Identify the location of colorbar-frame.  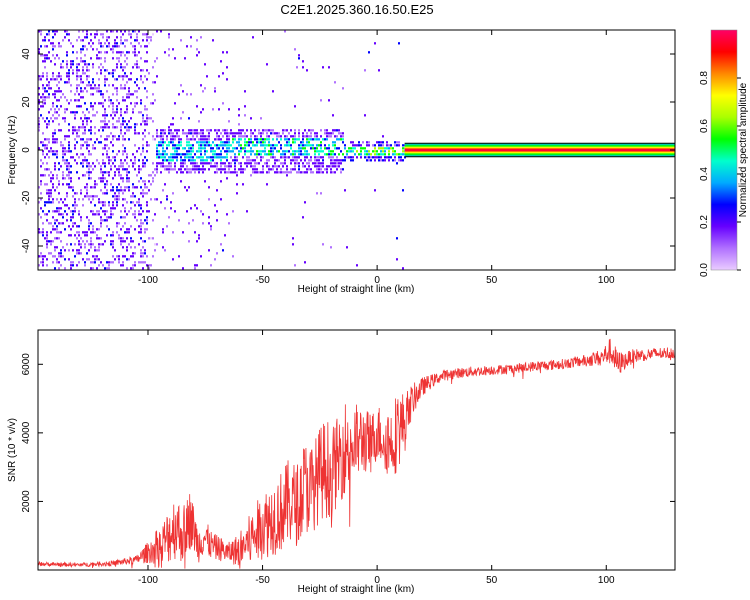
(724, 150).